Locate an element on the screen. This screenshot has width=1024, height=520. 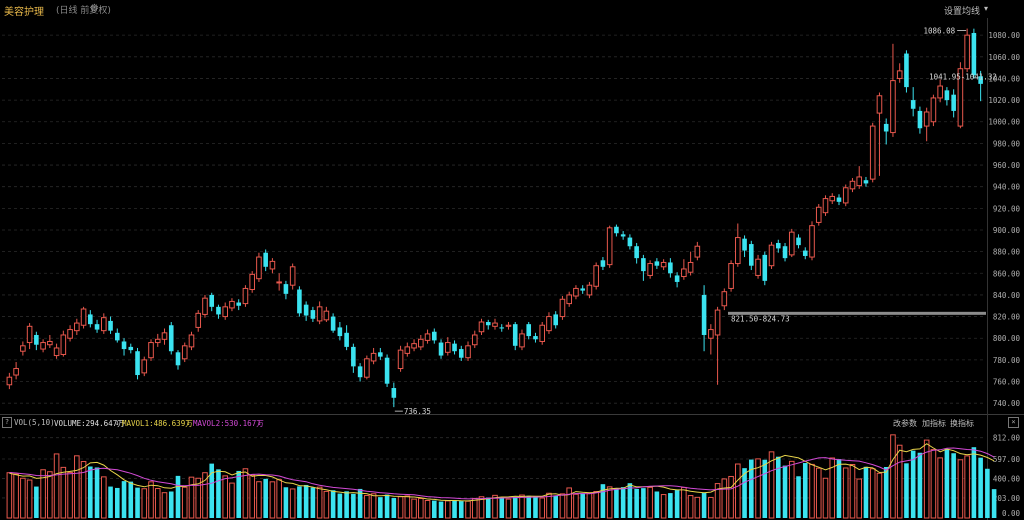
y-tick-label: 860.00 is located at coordinates (1007, 273).